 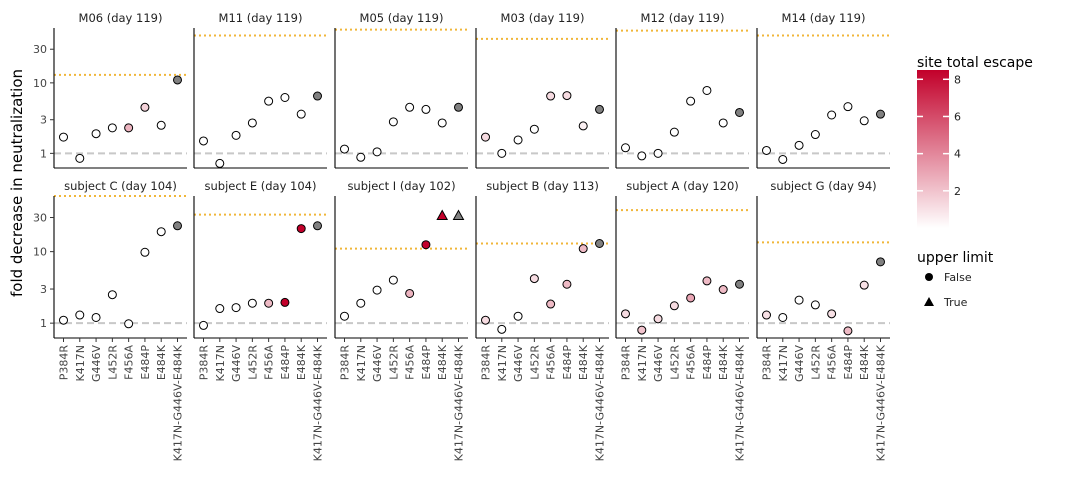 I want to click on color-legend: site total escape 2 4 6 8, so click(x=975, y=141).